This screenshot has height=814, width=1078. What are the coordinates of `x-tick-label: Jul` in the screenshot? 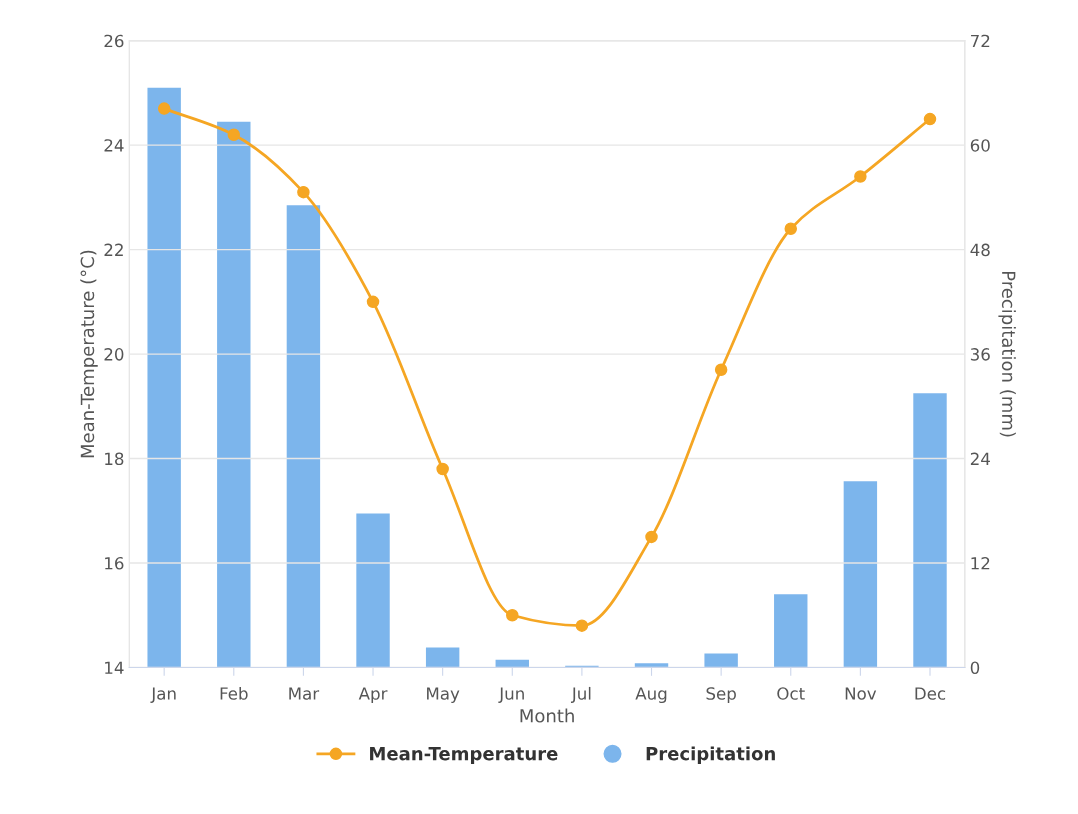 It's located at (580, 694).